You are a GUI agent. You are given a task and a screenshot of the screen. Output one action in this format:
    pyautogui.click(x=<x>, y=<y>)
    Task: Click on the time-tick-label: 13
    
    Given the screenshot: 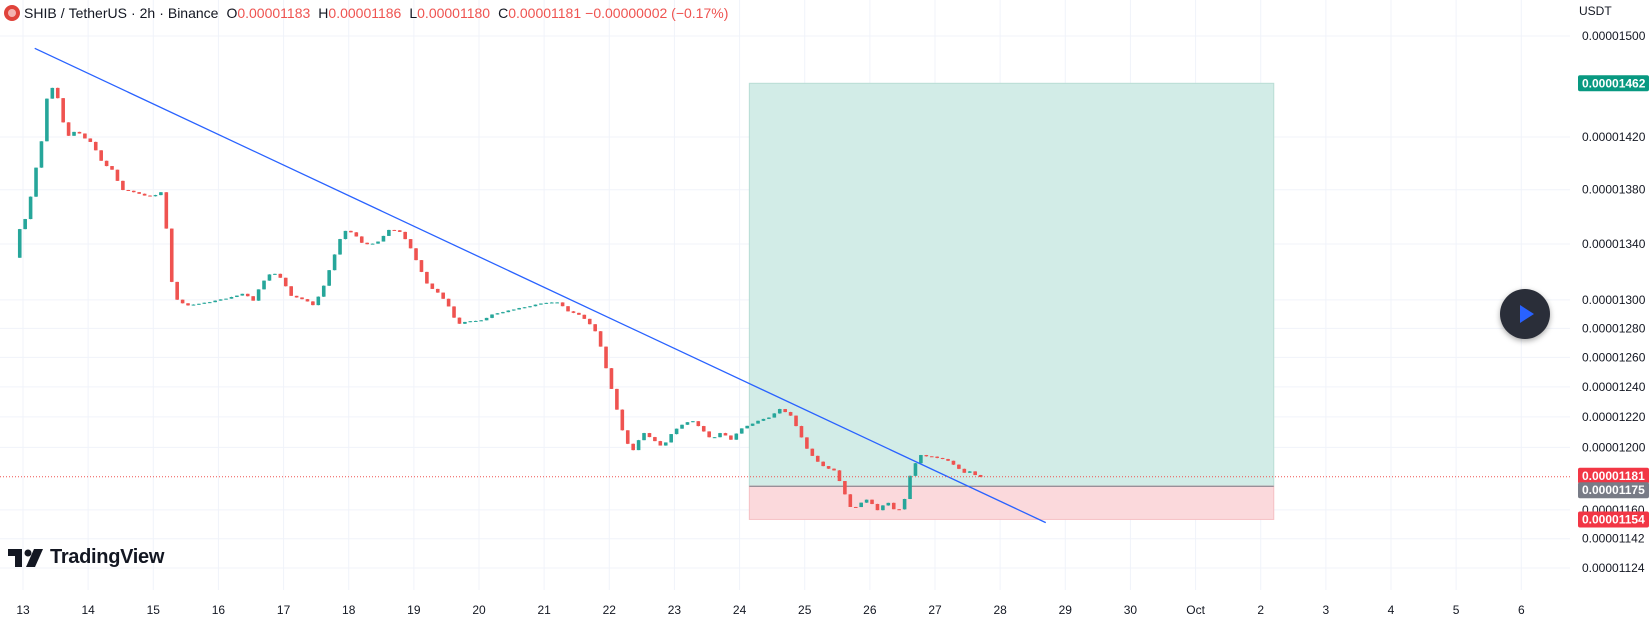 What is the action you would take?
    pyautogui.click(x=23, y=610)
    